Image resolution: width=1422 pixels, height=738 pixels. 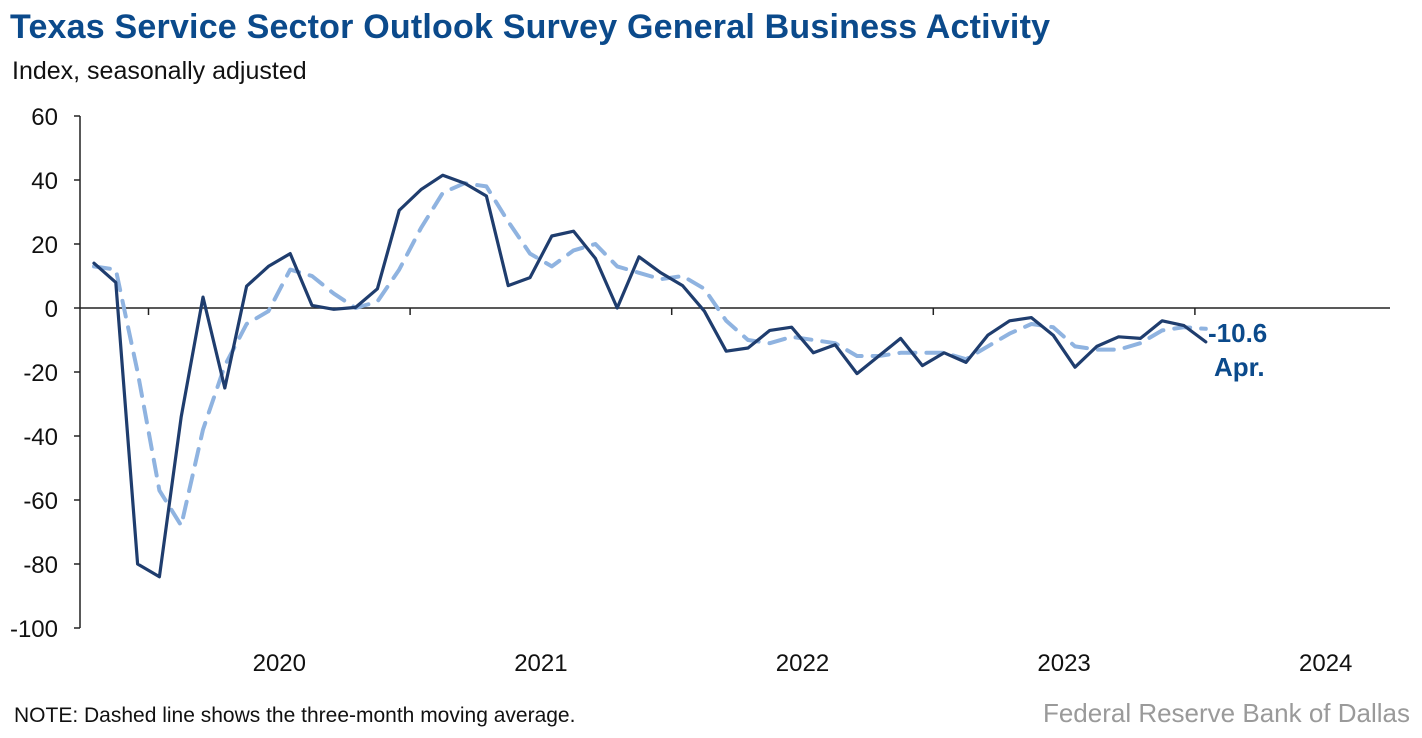 What do you see at coordinates (40, 373) in the screenshot?
I see `y-tick-label: -20` at bounding box center [40, 373].